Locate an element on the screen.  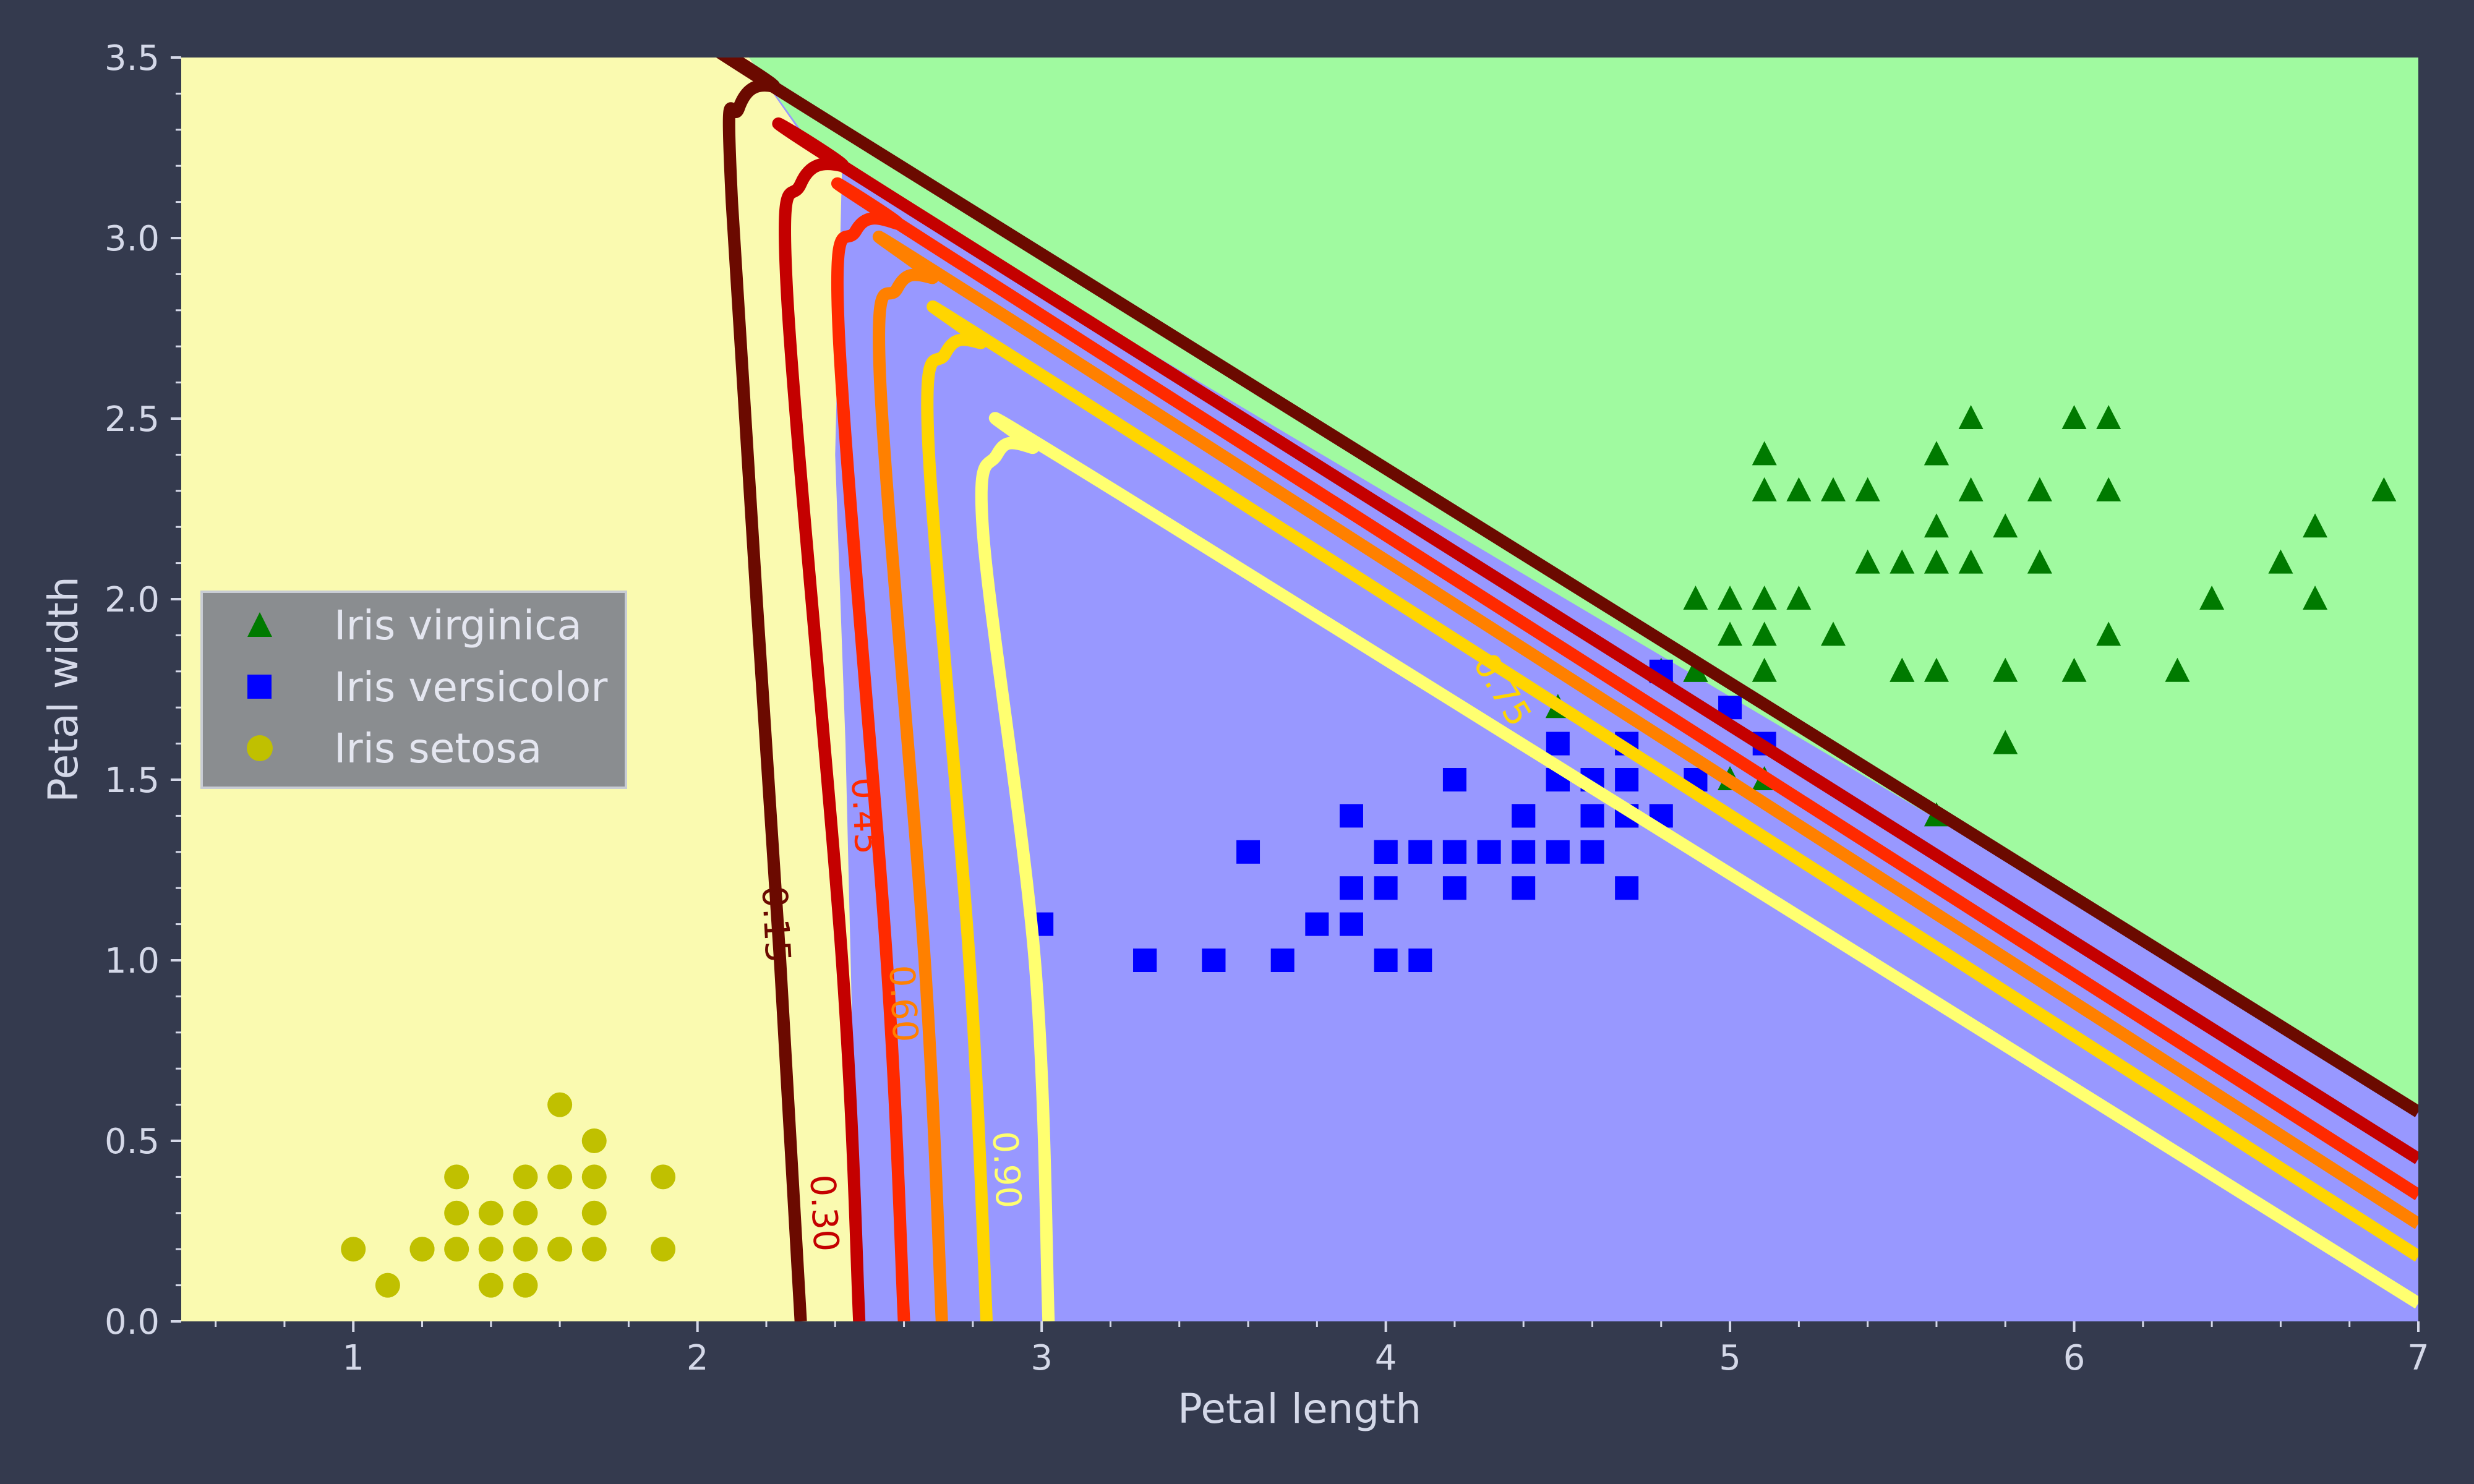
legend-box is located at coordinates (414, 690).